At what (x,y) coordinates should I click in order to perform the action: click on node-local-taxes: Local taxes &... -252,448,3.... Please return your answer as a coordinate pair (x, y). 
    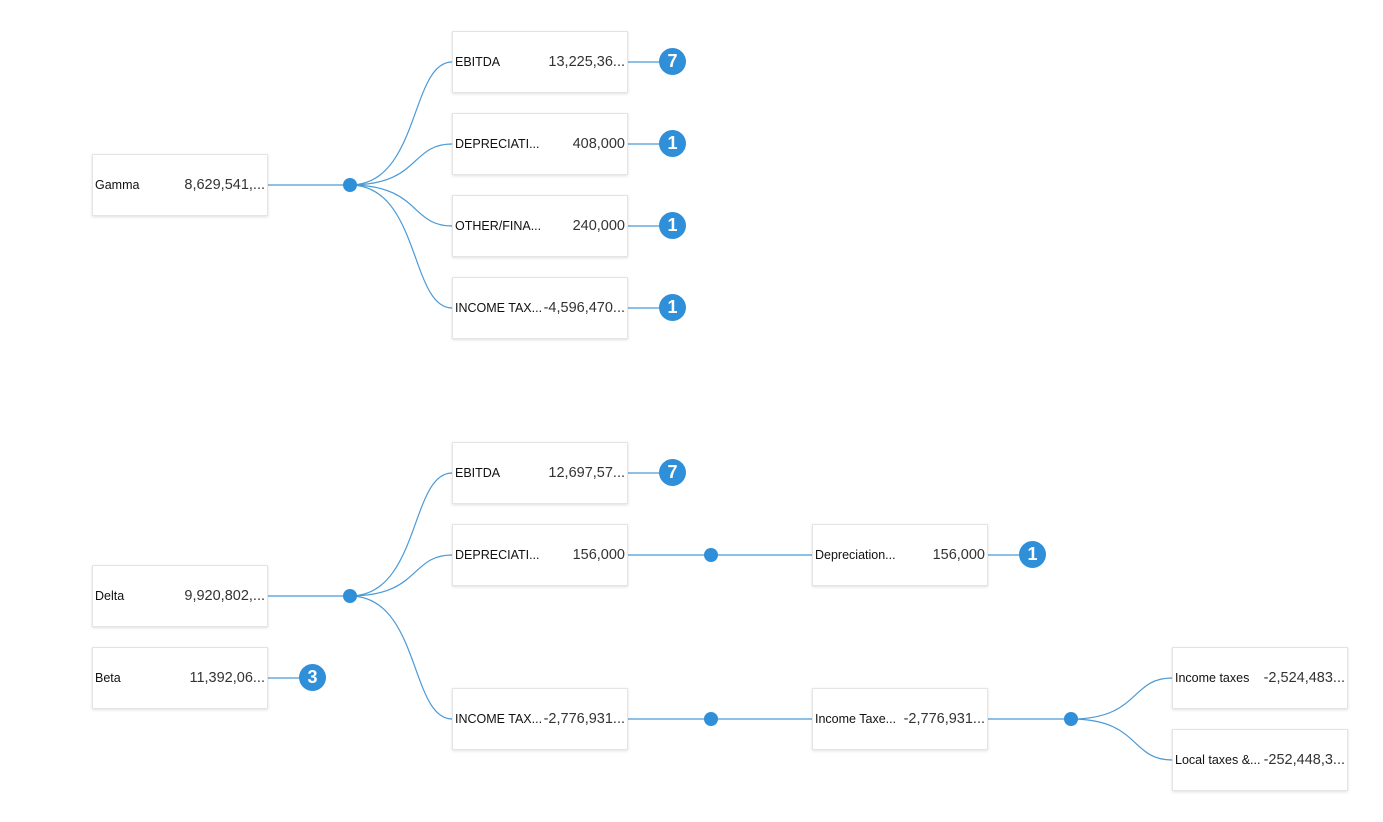
    Looking at the image, I should click on (1260, 760).